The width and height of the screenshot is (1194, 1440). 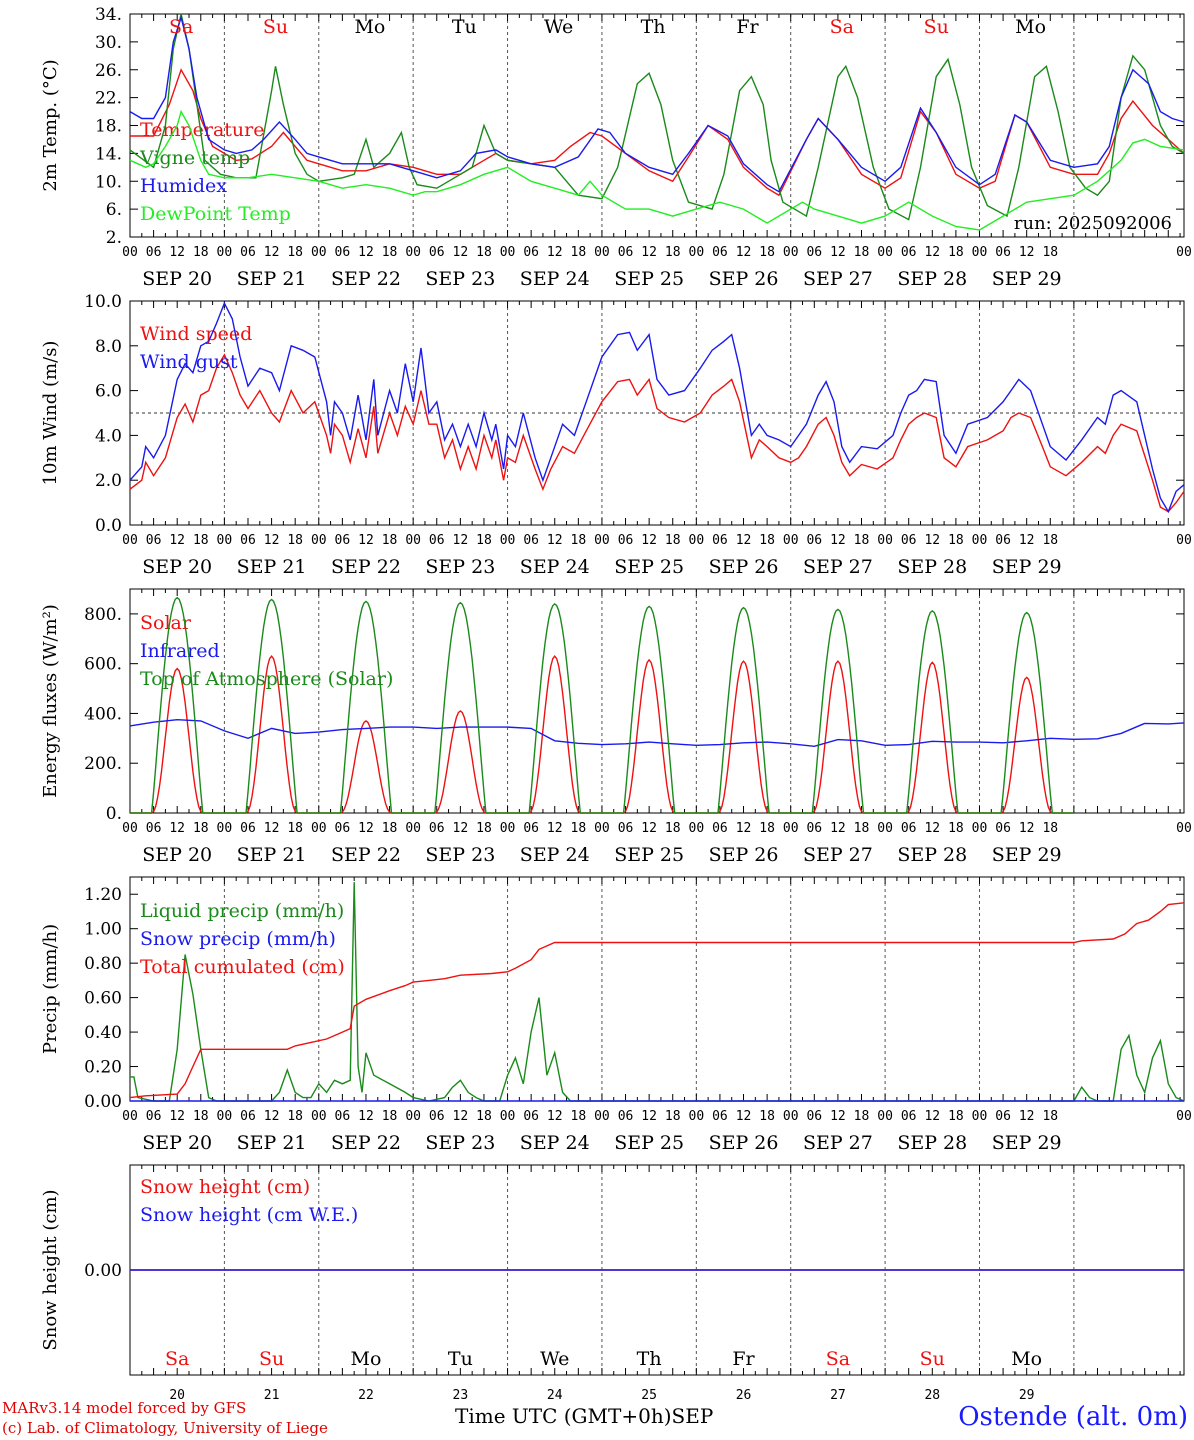 What do you see at coordinates (108, 99) in the screenshot?
I see `y-tick-label: 22.` at bounding box center [108, 99].